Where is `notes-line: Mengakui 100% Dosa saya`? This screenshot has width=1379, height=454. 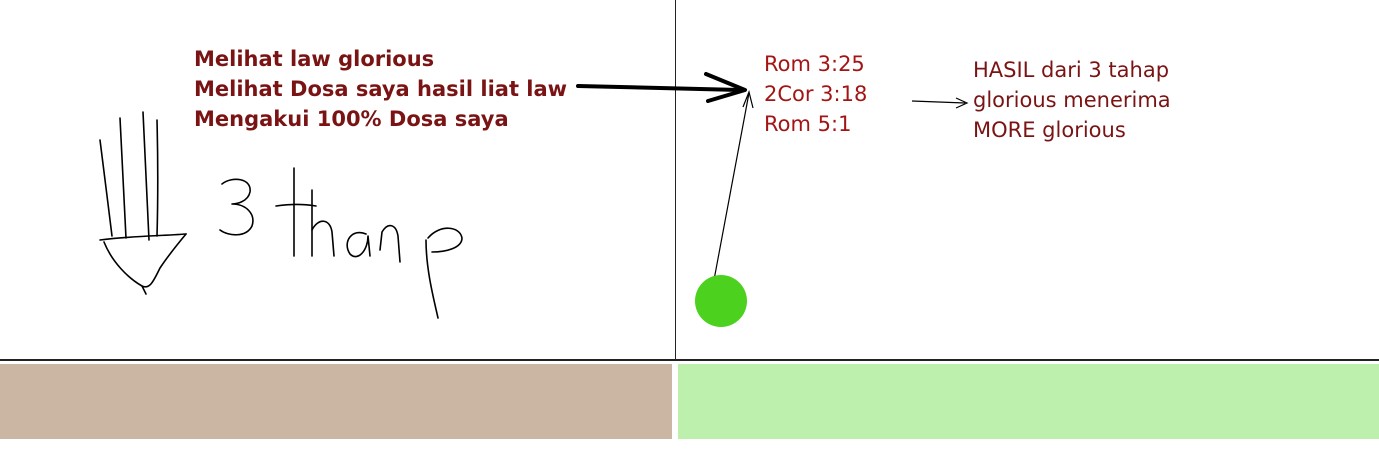 notes-line: Mengakui 100% Dosa saya is located at coordinates (351, 119).